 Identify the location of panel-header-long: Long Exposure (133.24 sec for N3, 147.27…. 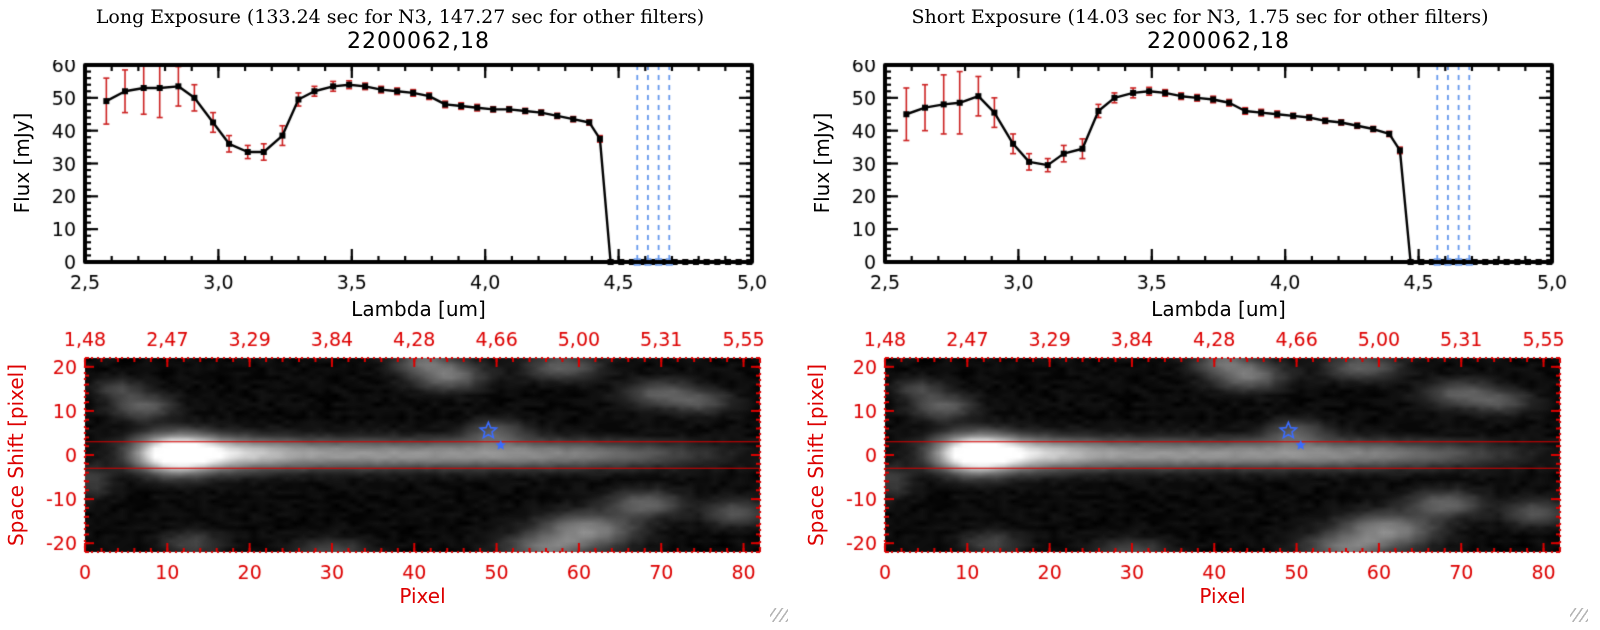
(400, 17).